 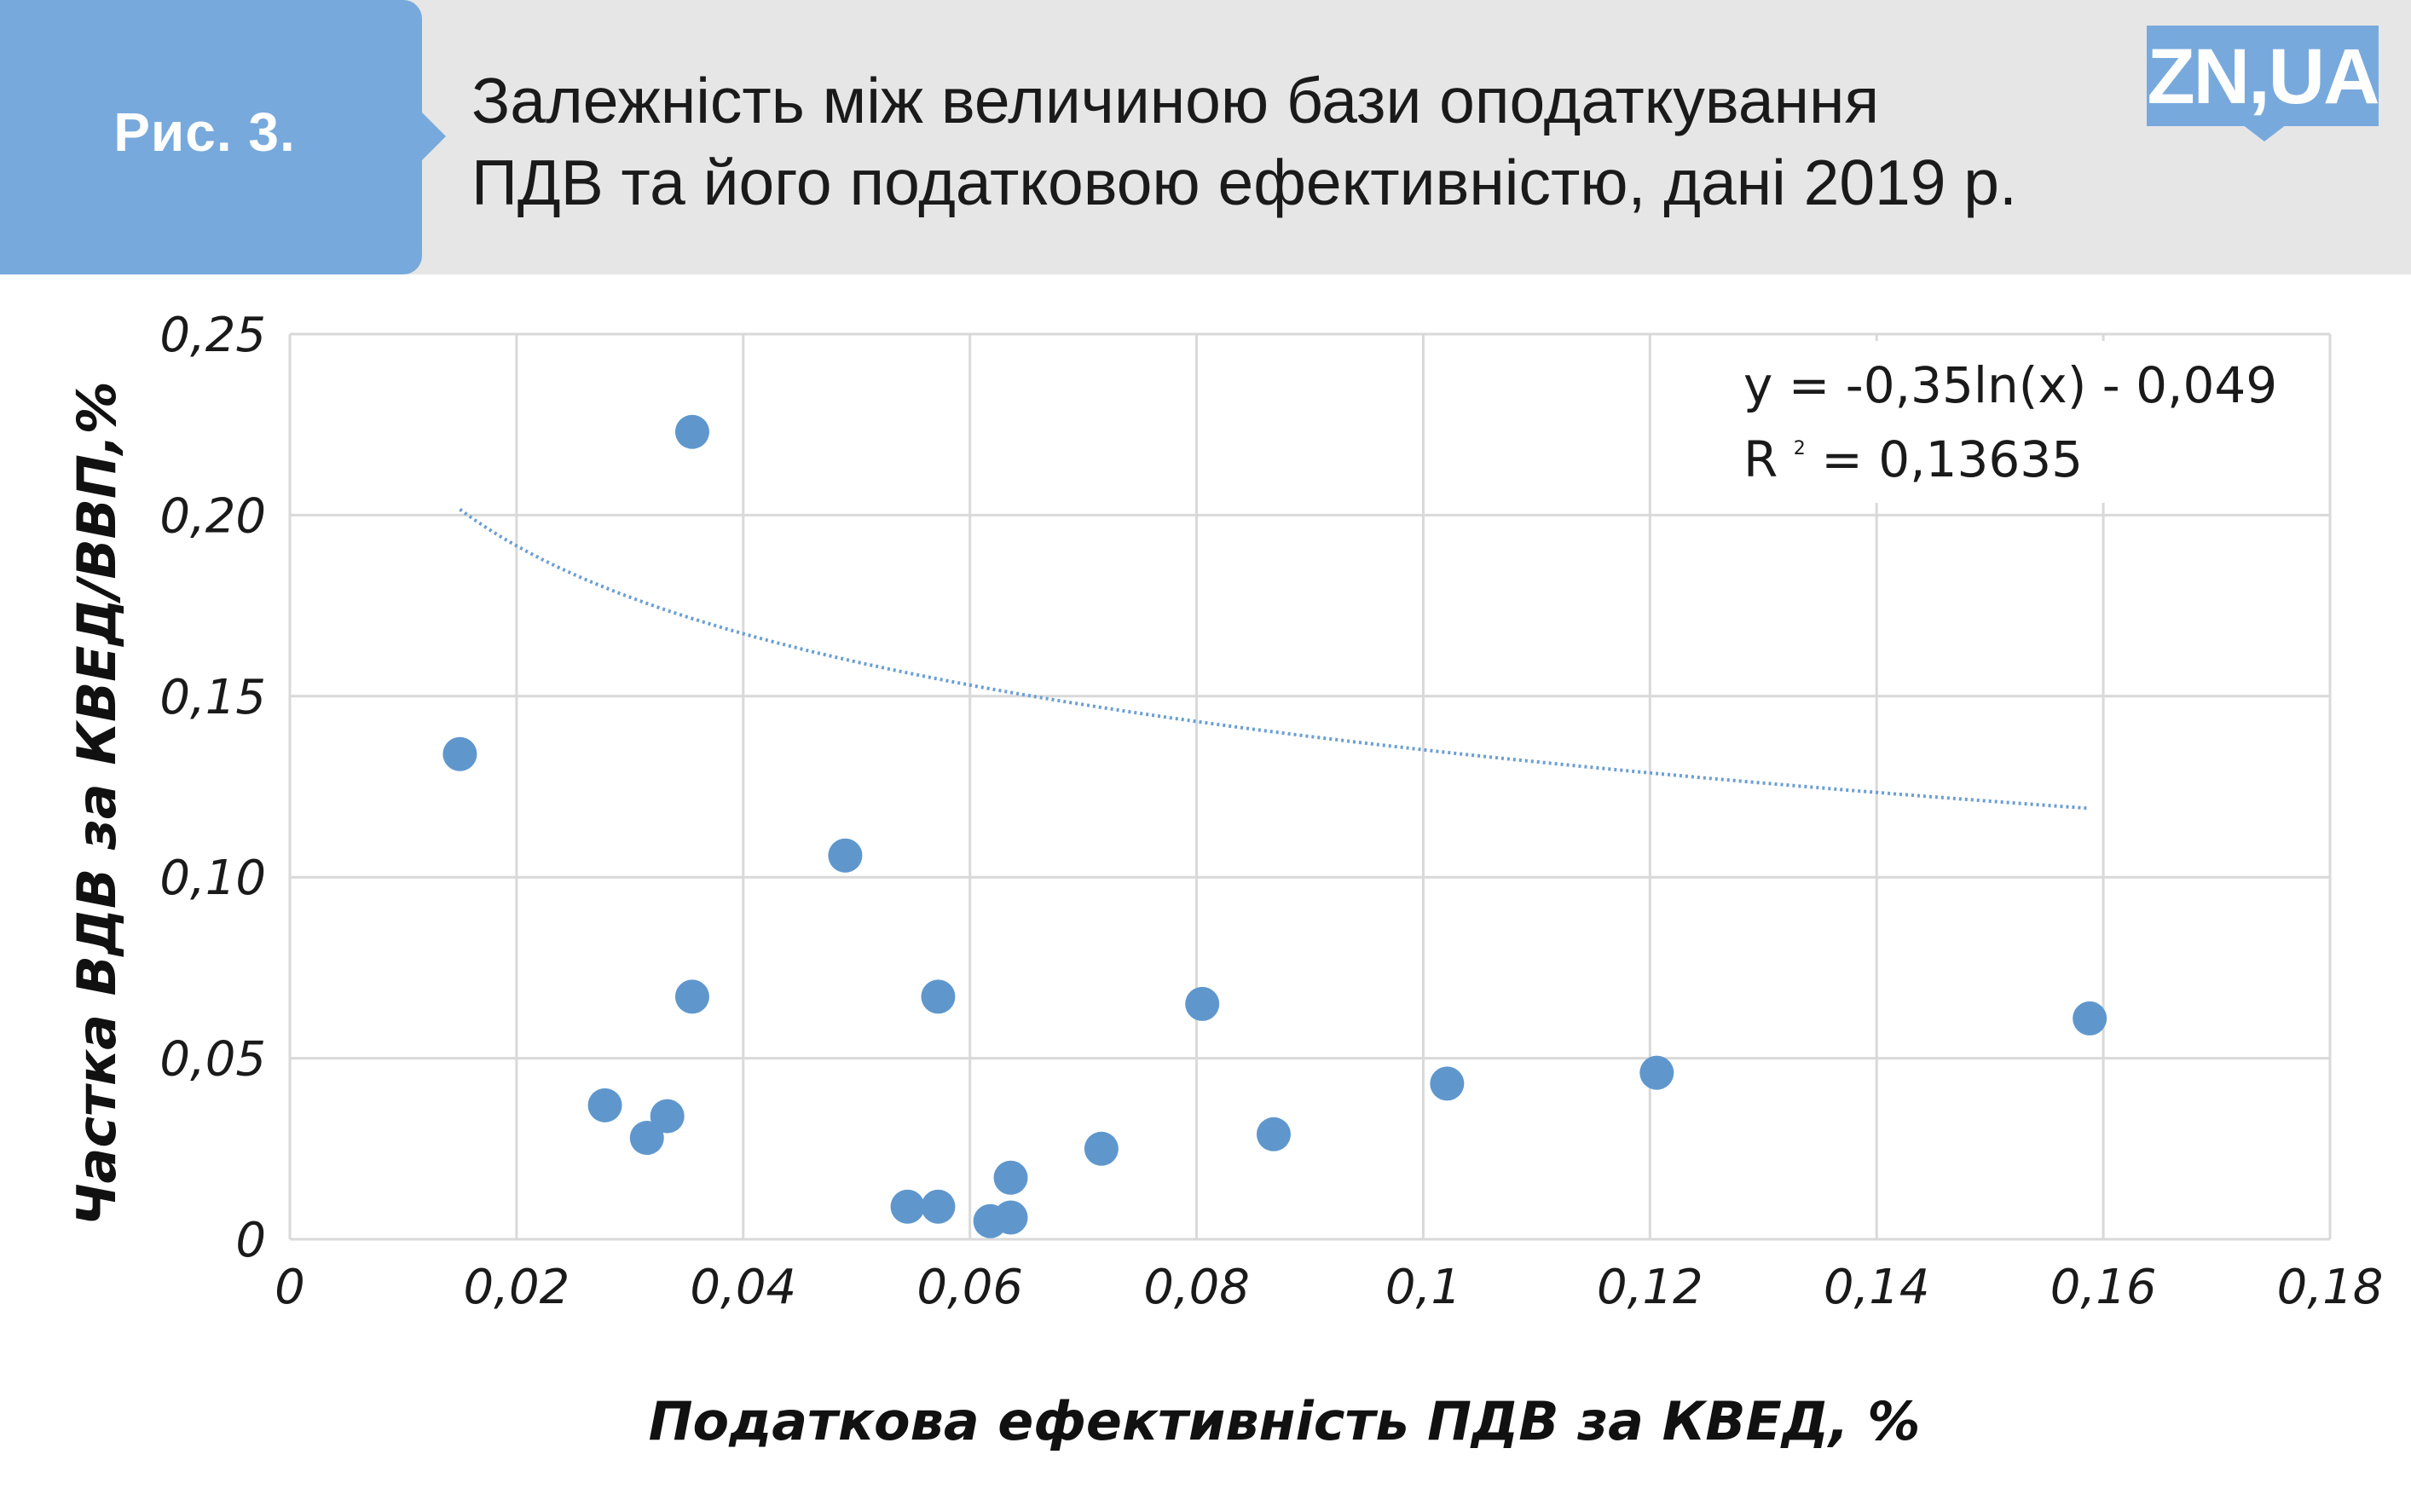 What do you see at coordinates (1423, 1287) in the screenshot?
I see `x-tick-label: 0,1` at bounding box center [1423, 1287].